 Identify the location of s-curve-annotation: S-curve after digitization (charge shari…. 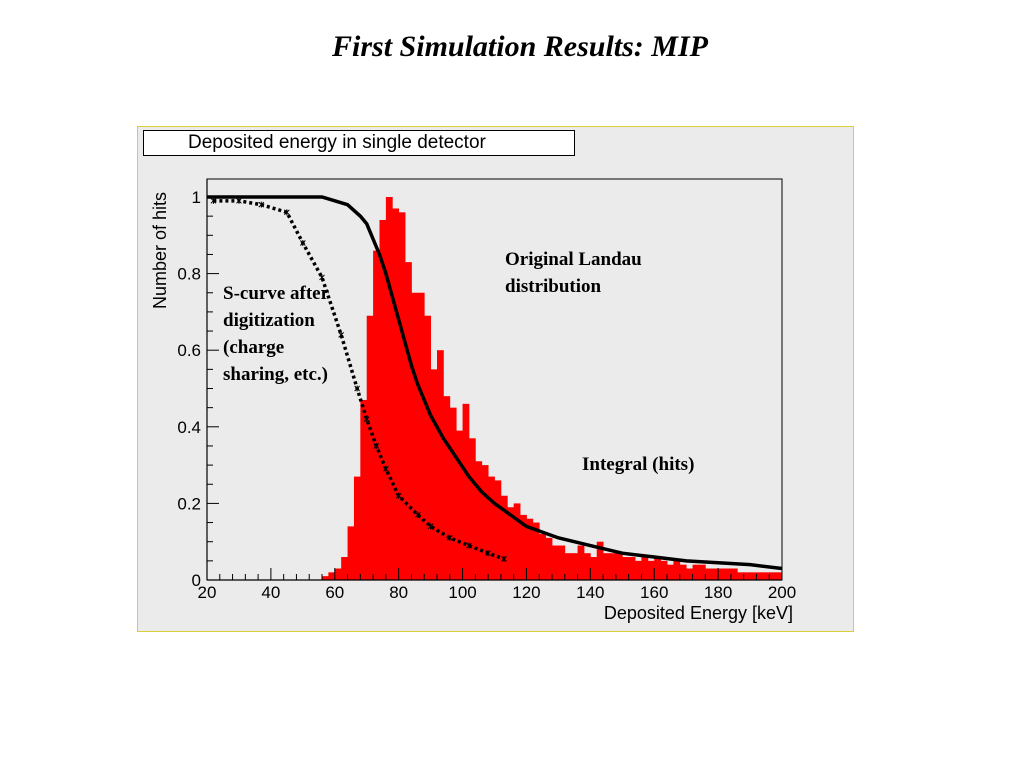
(276, 334).